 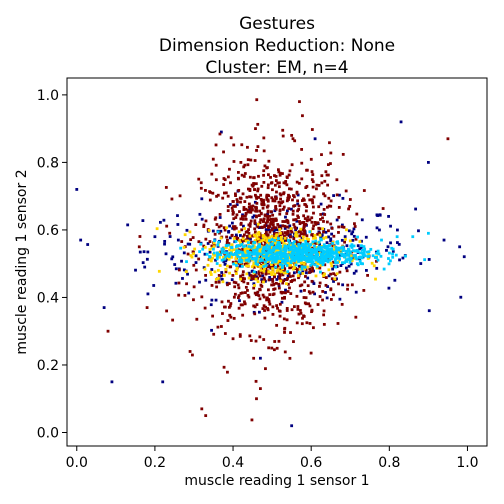 I want to click on x-tick-label: 0.0, so click(x=77, y=463).